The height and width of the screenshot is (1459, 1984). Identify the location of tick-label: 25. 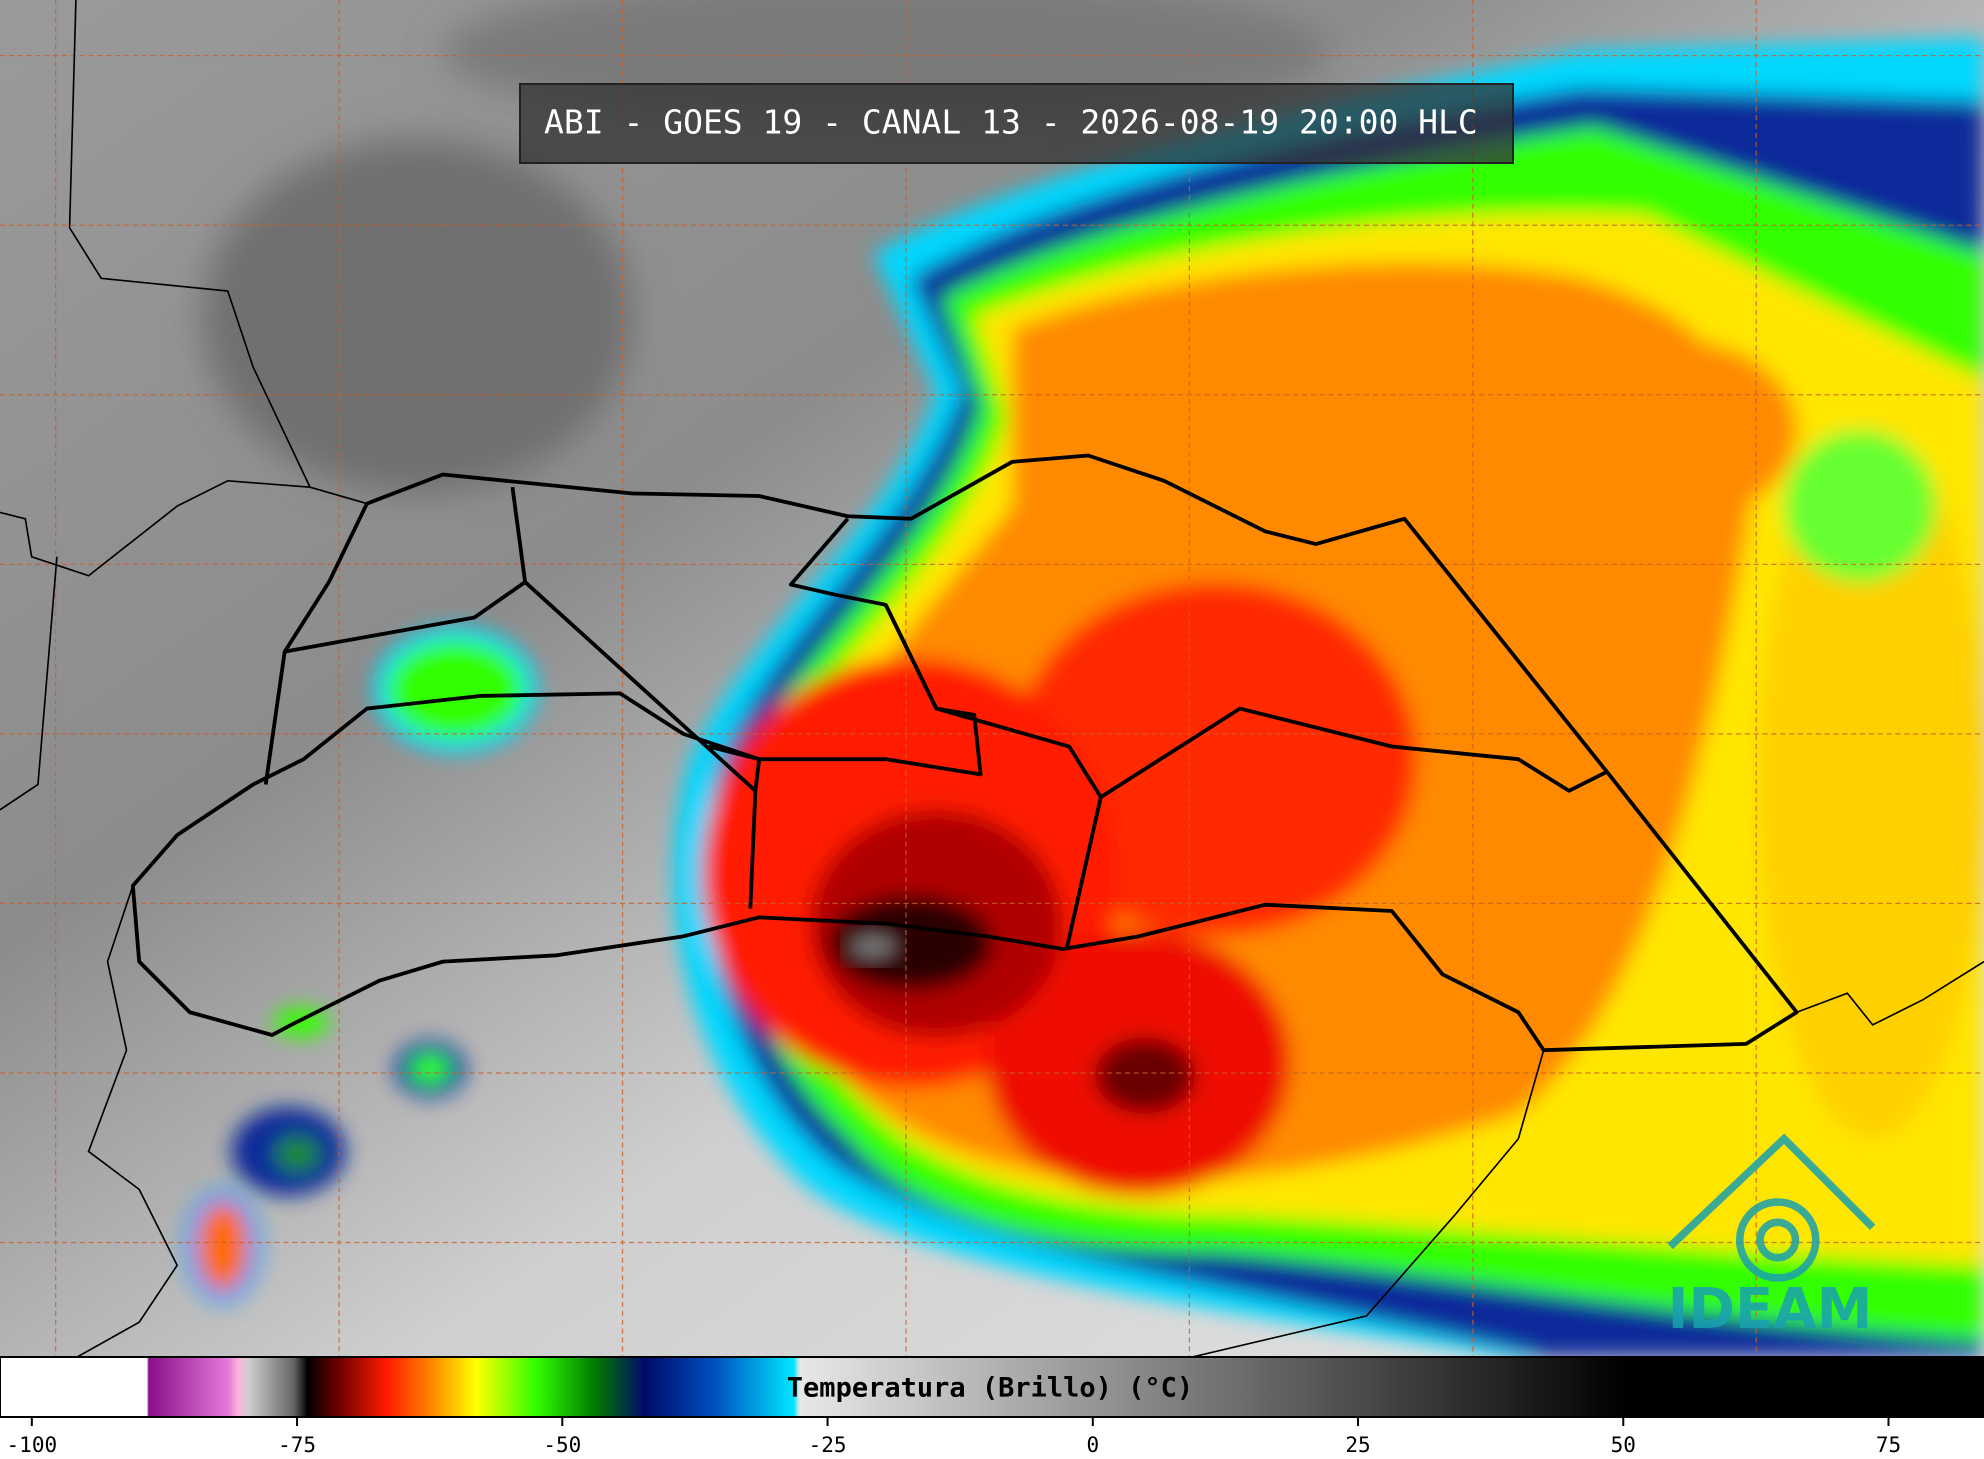
(1357, 1445).